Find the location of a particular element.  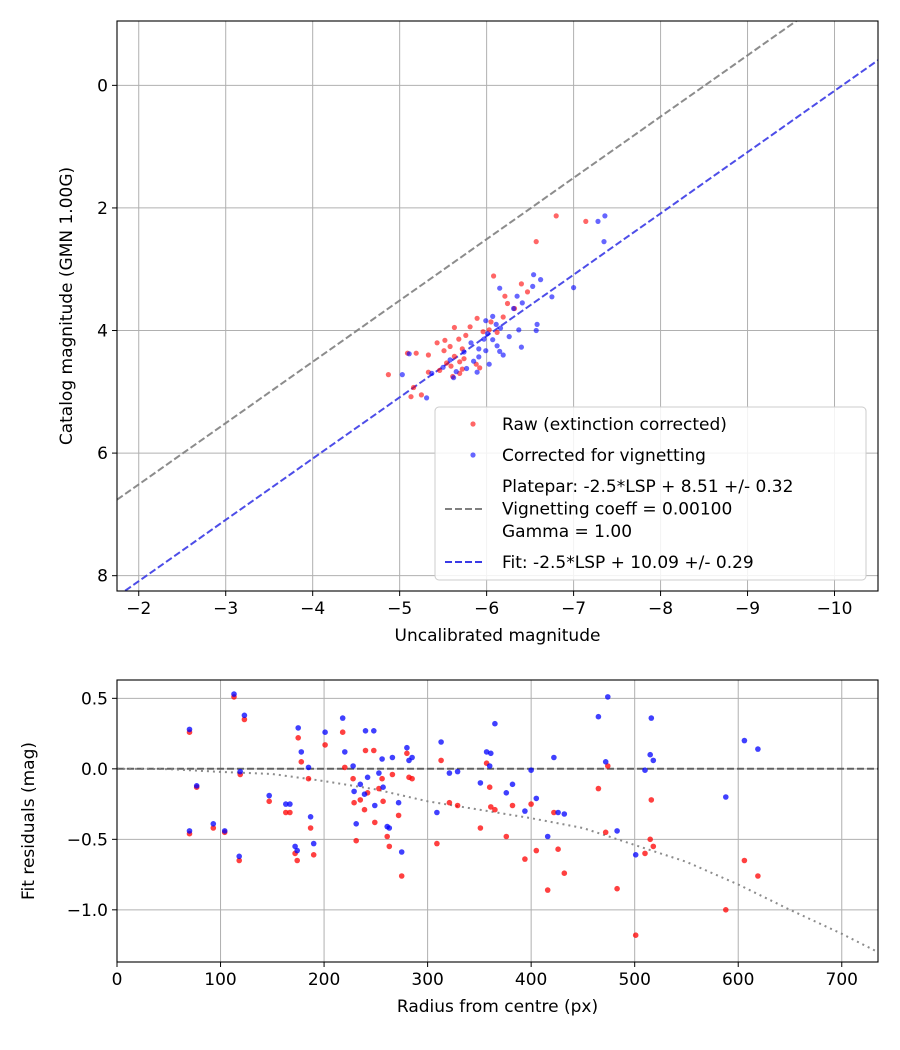

legend-label-platepar-line: Vignetting coeff = 0.00100 is located at coordinates (617, 510).